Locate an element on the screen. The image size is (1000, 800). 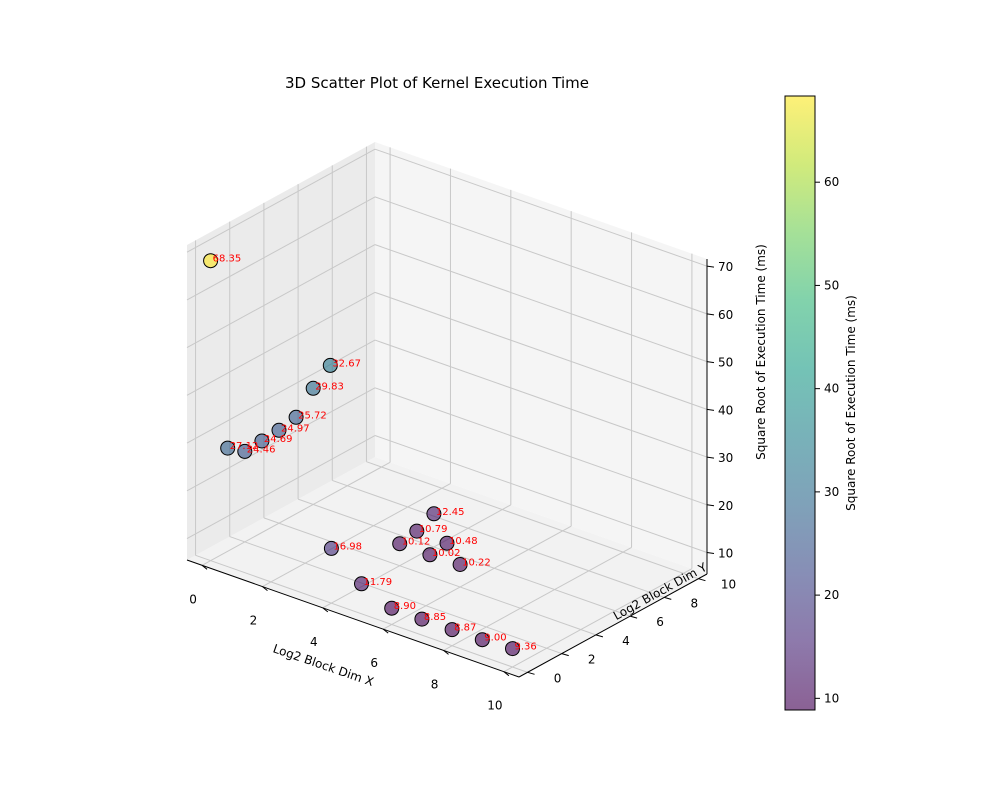
colorbar-tick-label: 40 is located at coordinates (831, 389).